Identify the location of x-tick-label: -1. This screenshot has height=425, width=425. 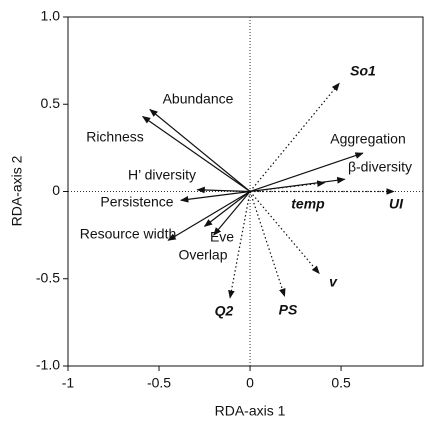
(68, 383).